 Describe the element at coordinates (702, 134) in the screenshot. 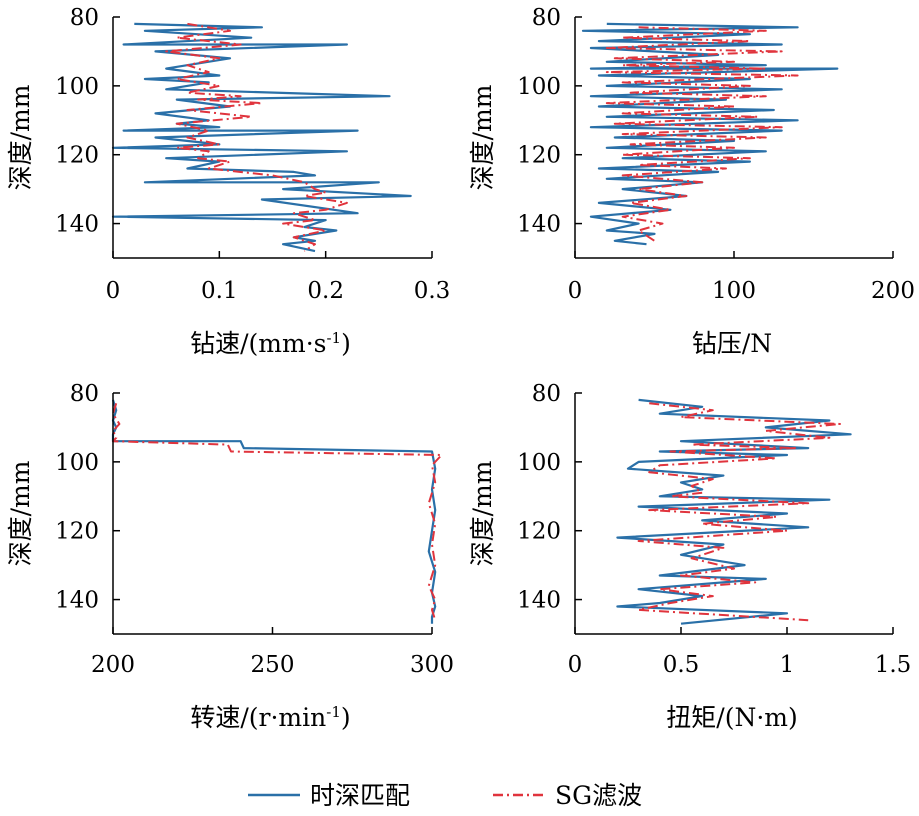

I see `series-line-drill-pressure-b` at that location.